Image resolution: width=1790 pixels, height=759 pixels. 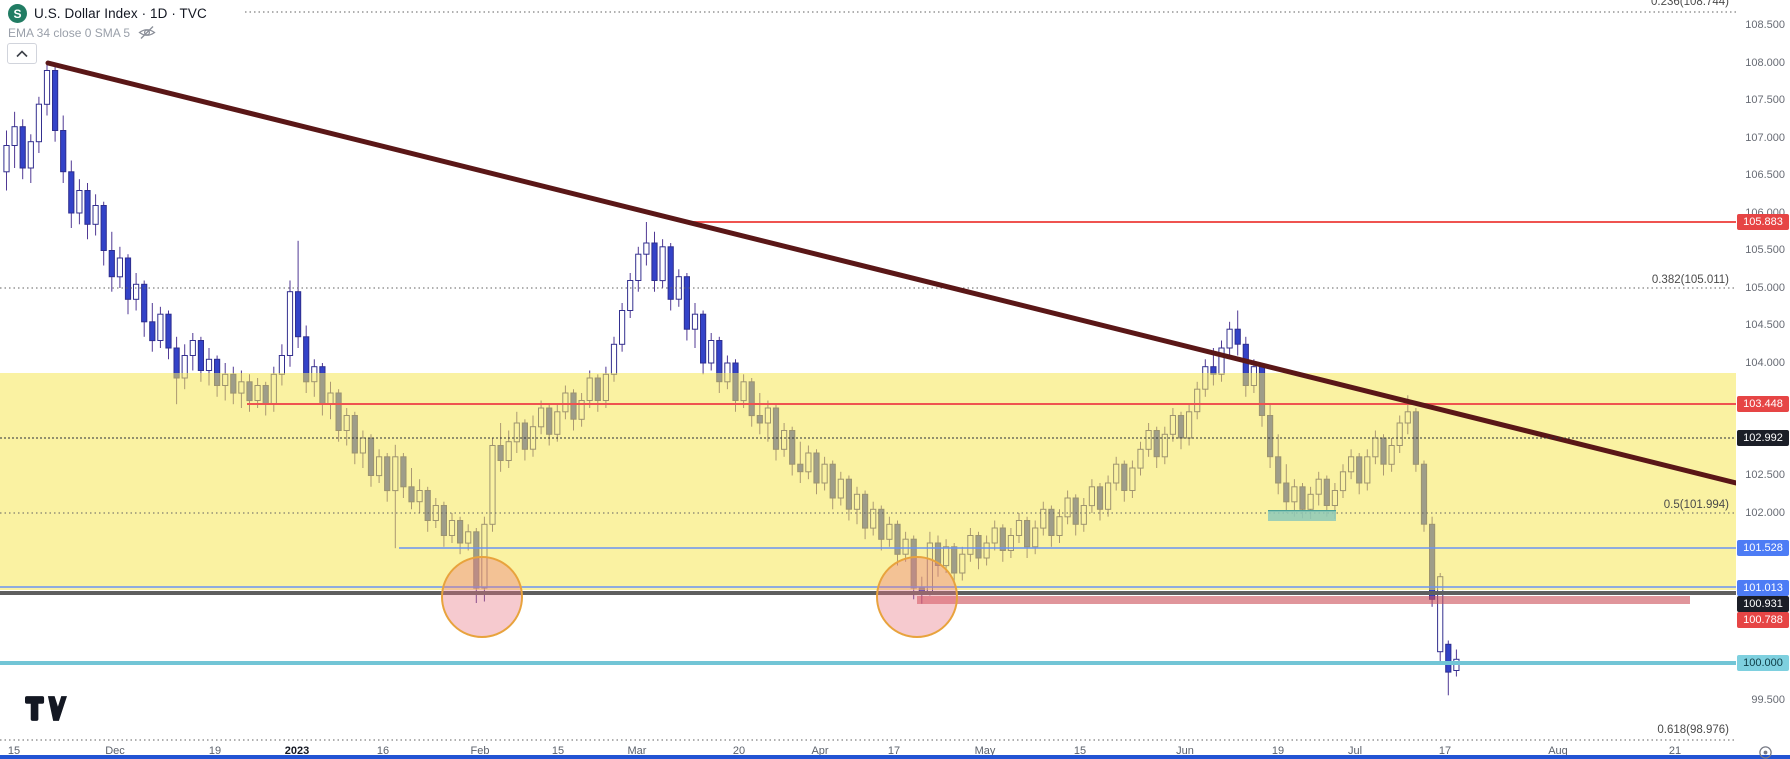 I want to click on pink-support-band, so click(x=1303, y=600).